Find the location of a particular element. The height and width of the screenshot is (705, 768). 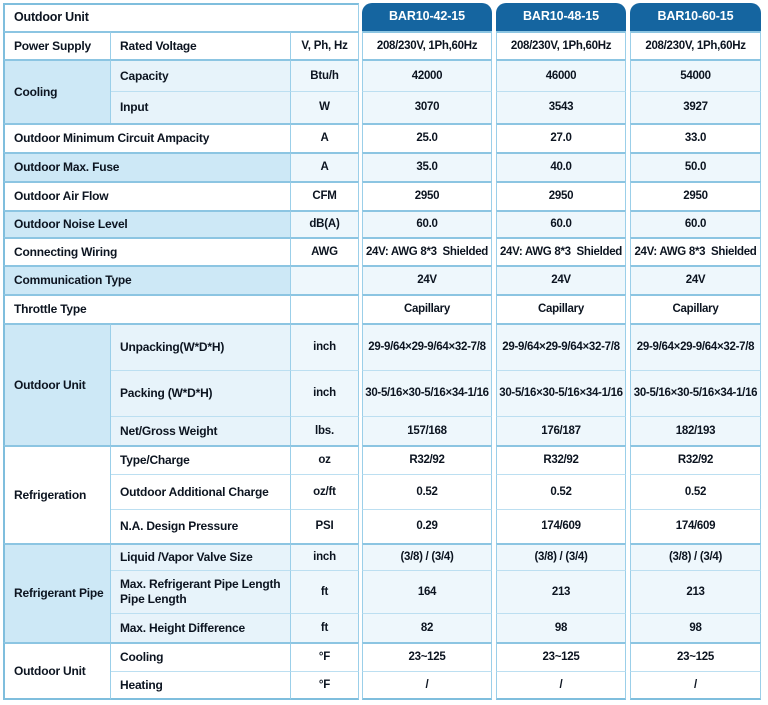

sub-label-cell: Max. Height Difference is located at coordinates (201, 627).